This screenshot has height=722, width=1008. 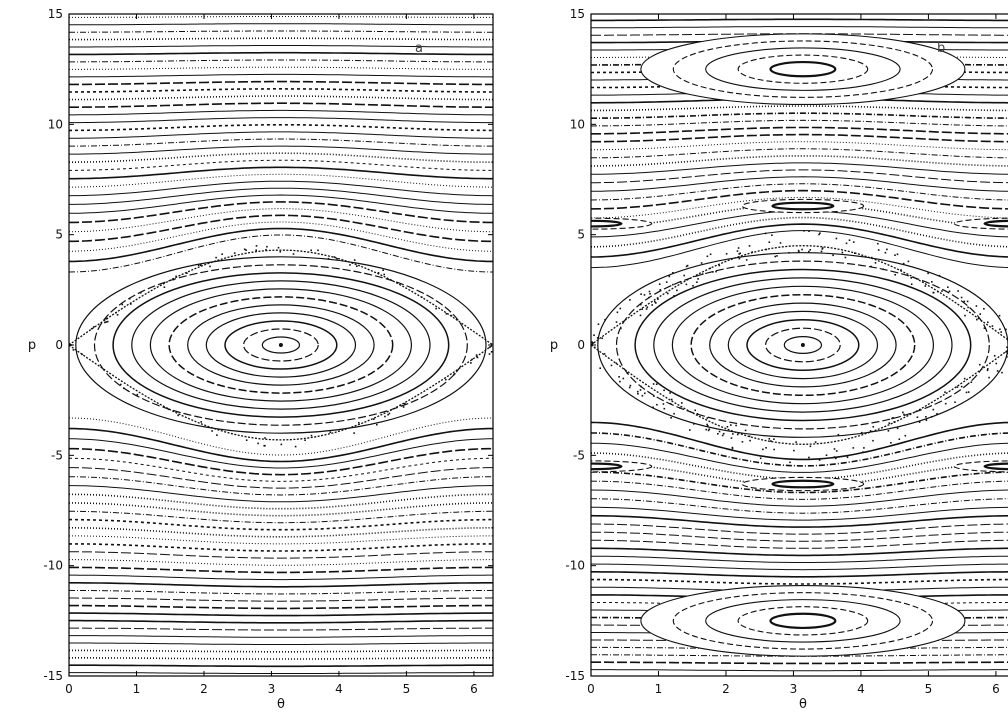 I want to click on y-tick-label: -5, so click(x=57, y=455).